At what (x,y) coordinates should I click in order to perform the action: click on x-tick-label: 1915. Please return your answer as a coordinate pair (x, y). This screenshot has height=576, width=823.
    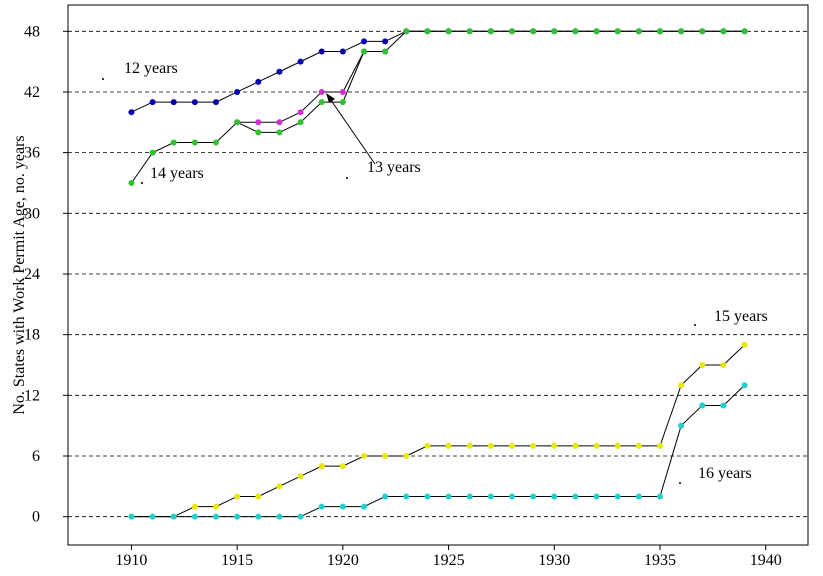
    Looking at the image, I should click on (237, 560).